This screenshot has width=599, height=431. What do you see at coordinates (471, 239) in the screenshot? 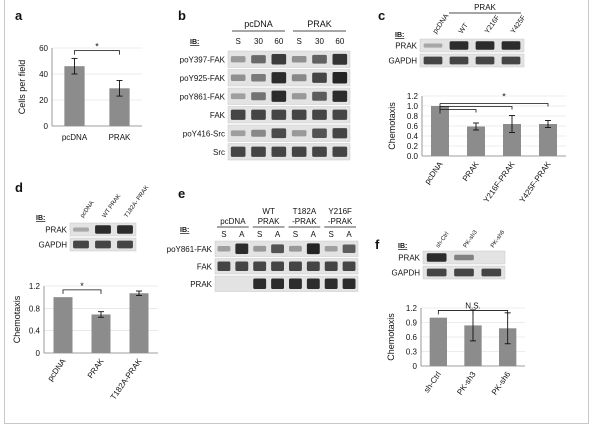
I see `panel-f-lane-label: PK-sh3` at bounding box center [471, 239].